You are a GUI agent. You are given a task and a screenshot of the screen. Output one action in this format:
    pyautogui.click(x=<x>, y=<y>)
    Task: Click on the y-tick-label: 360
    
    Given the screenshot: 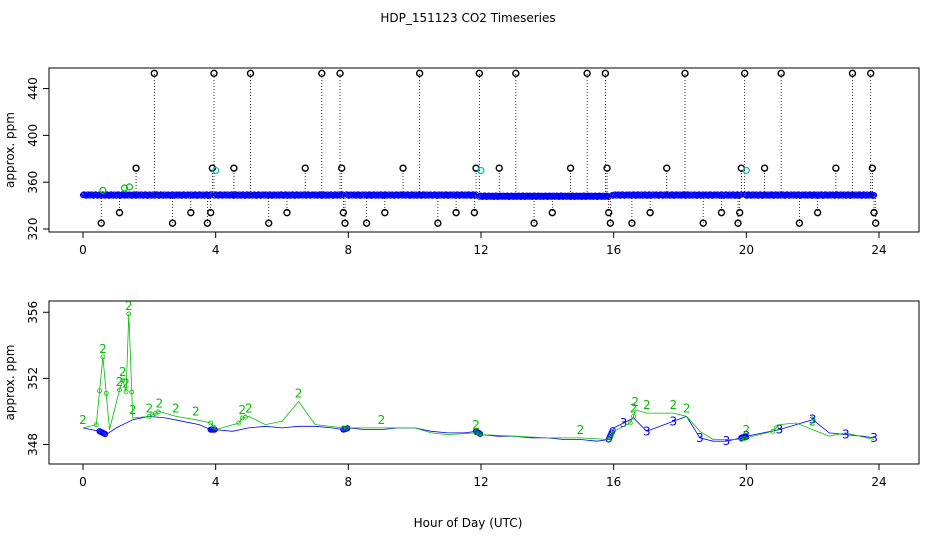 What is the action you would take?
    pyautogui.click(x=33, y=182)
    